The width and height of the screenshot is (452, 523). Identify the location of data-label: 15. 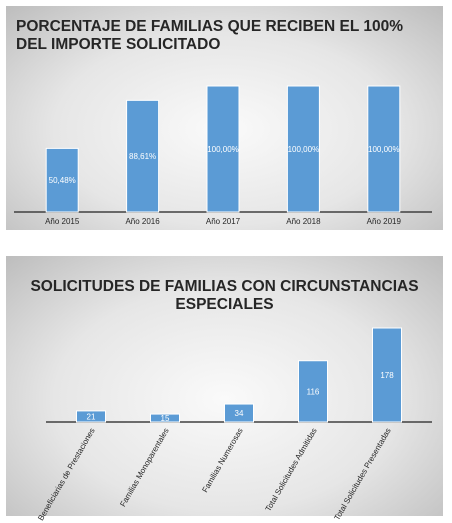
(165, 418).